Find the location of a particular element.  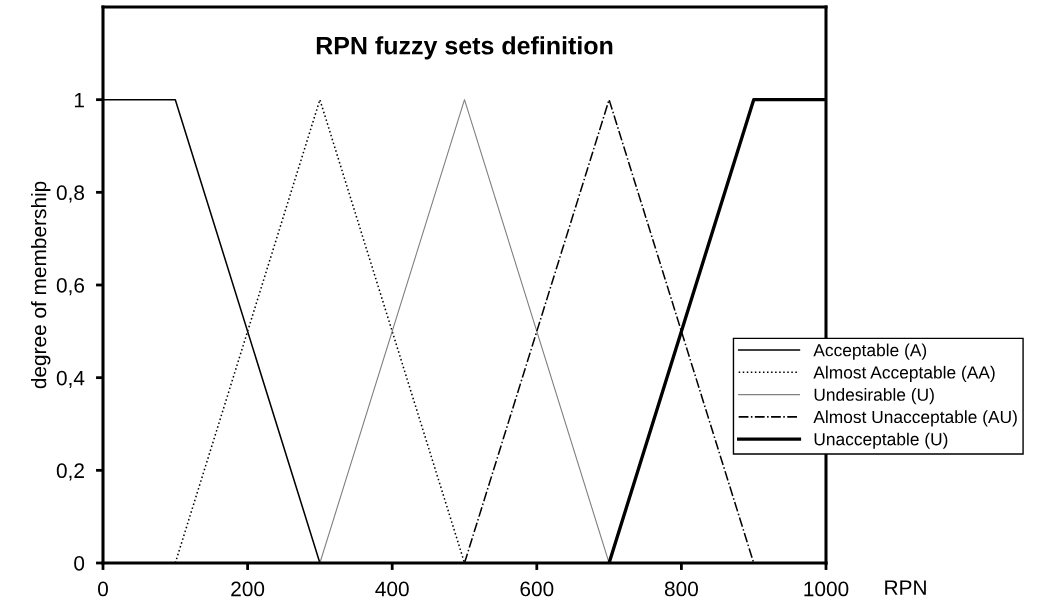

x-tick-label: 400 is located at coordinates (392, 589).